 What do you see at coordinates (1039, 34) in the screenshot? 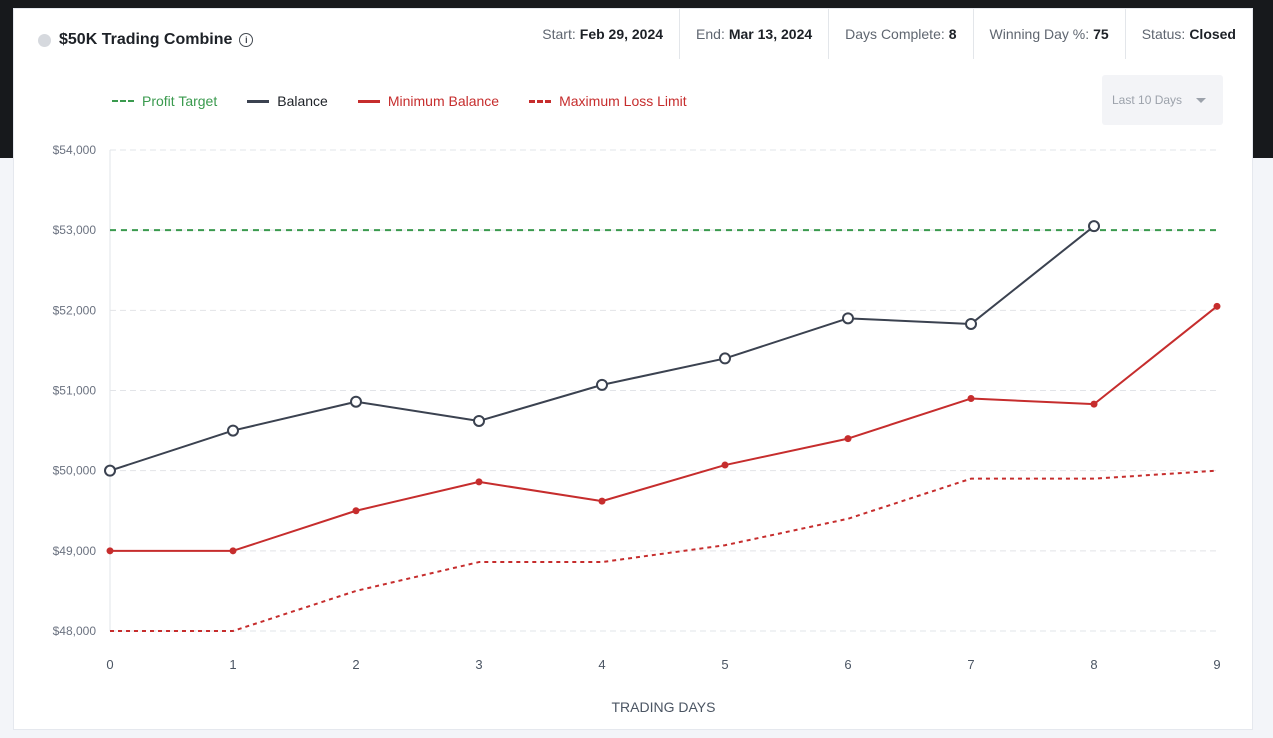
I see `stat-winning-day-label: Winning Day %:` at bounding box center [1039, 34].